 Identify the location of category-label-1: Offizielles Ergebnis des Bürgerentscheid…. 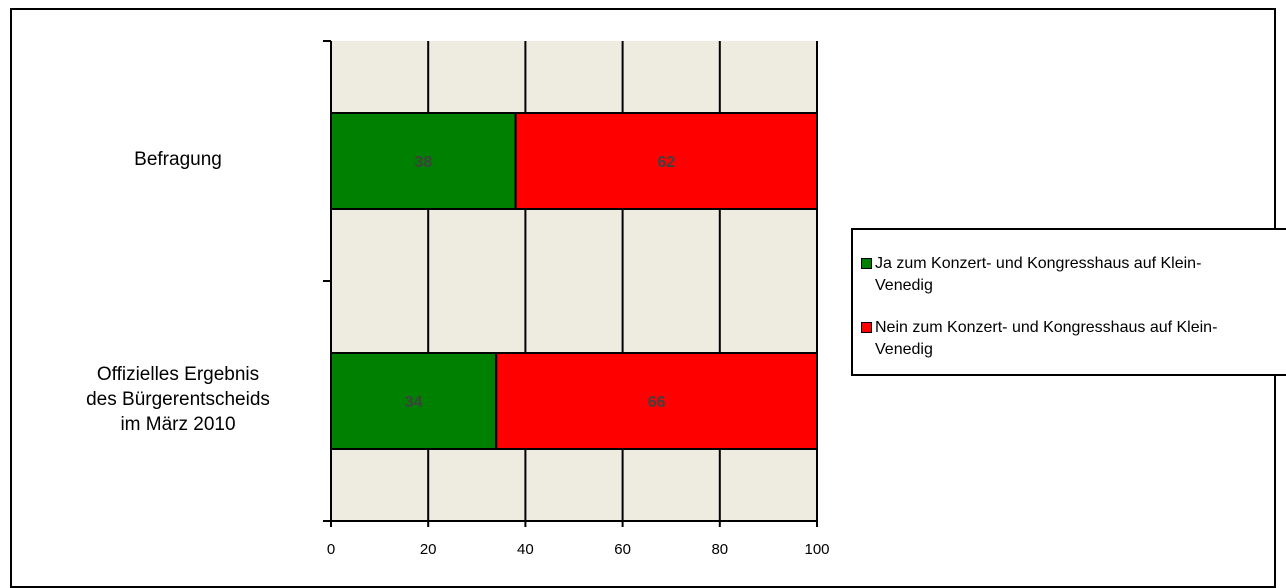
(178, 399).